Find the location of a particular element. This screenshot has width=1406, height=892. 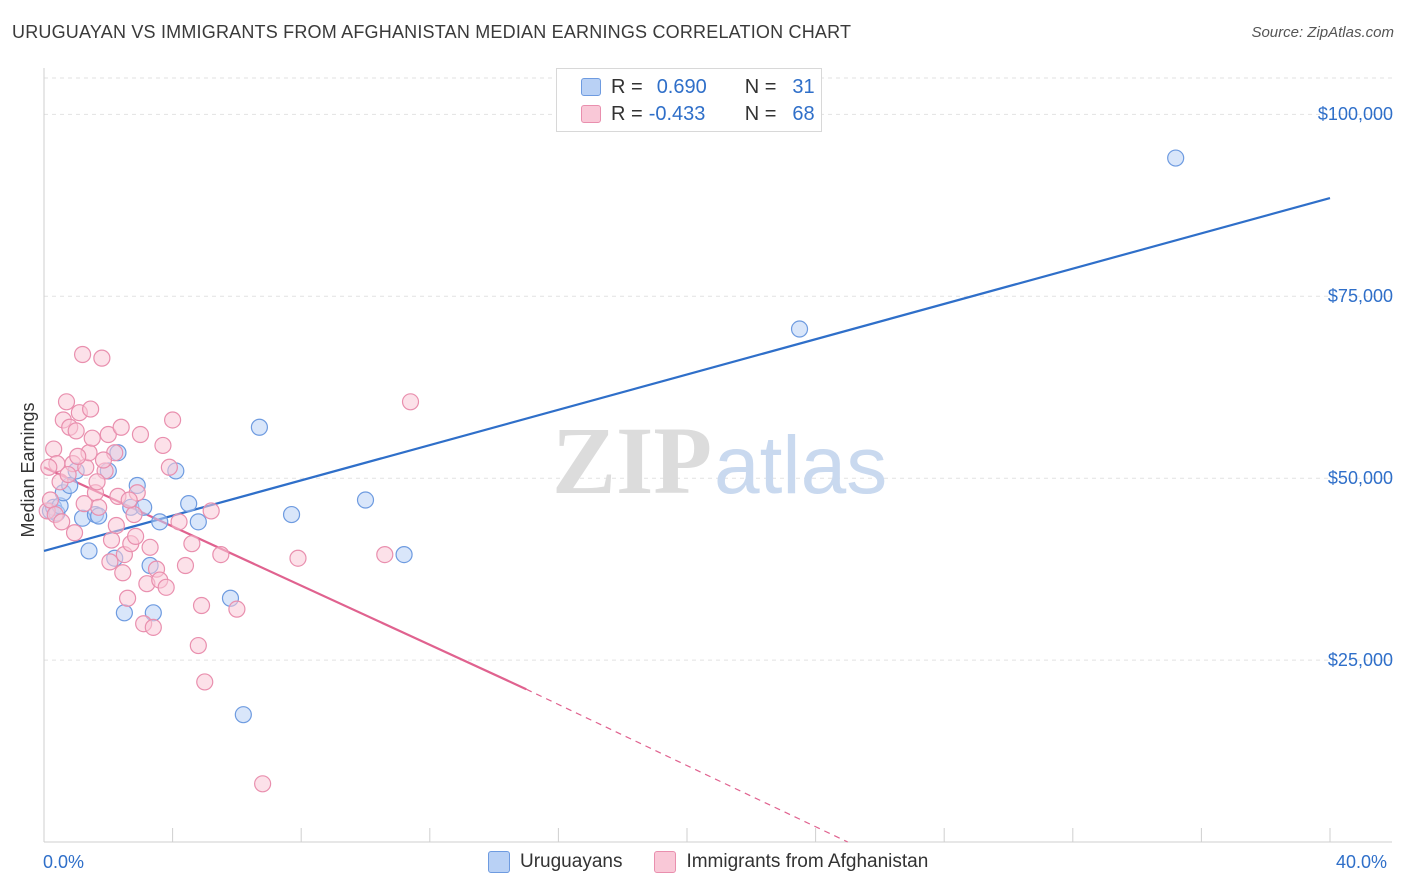

series-label: Uruguayans is located at coordinates (571, 861).